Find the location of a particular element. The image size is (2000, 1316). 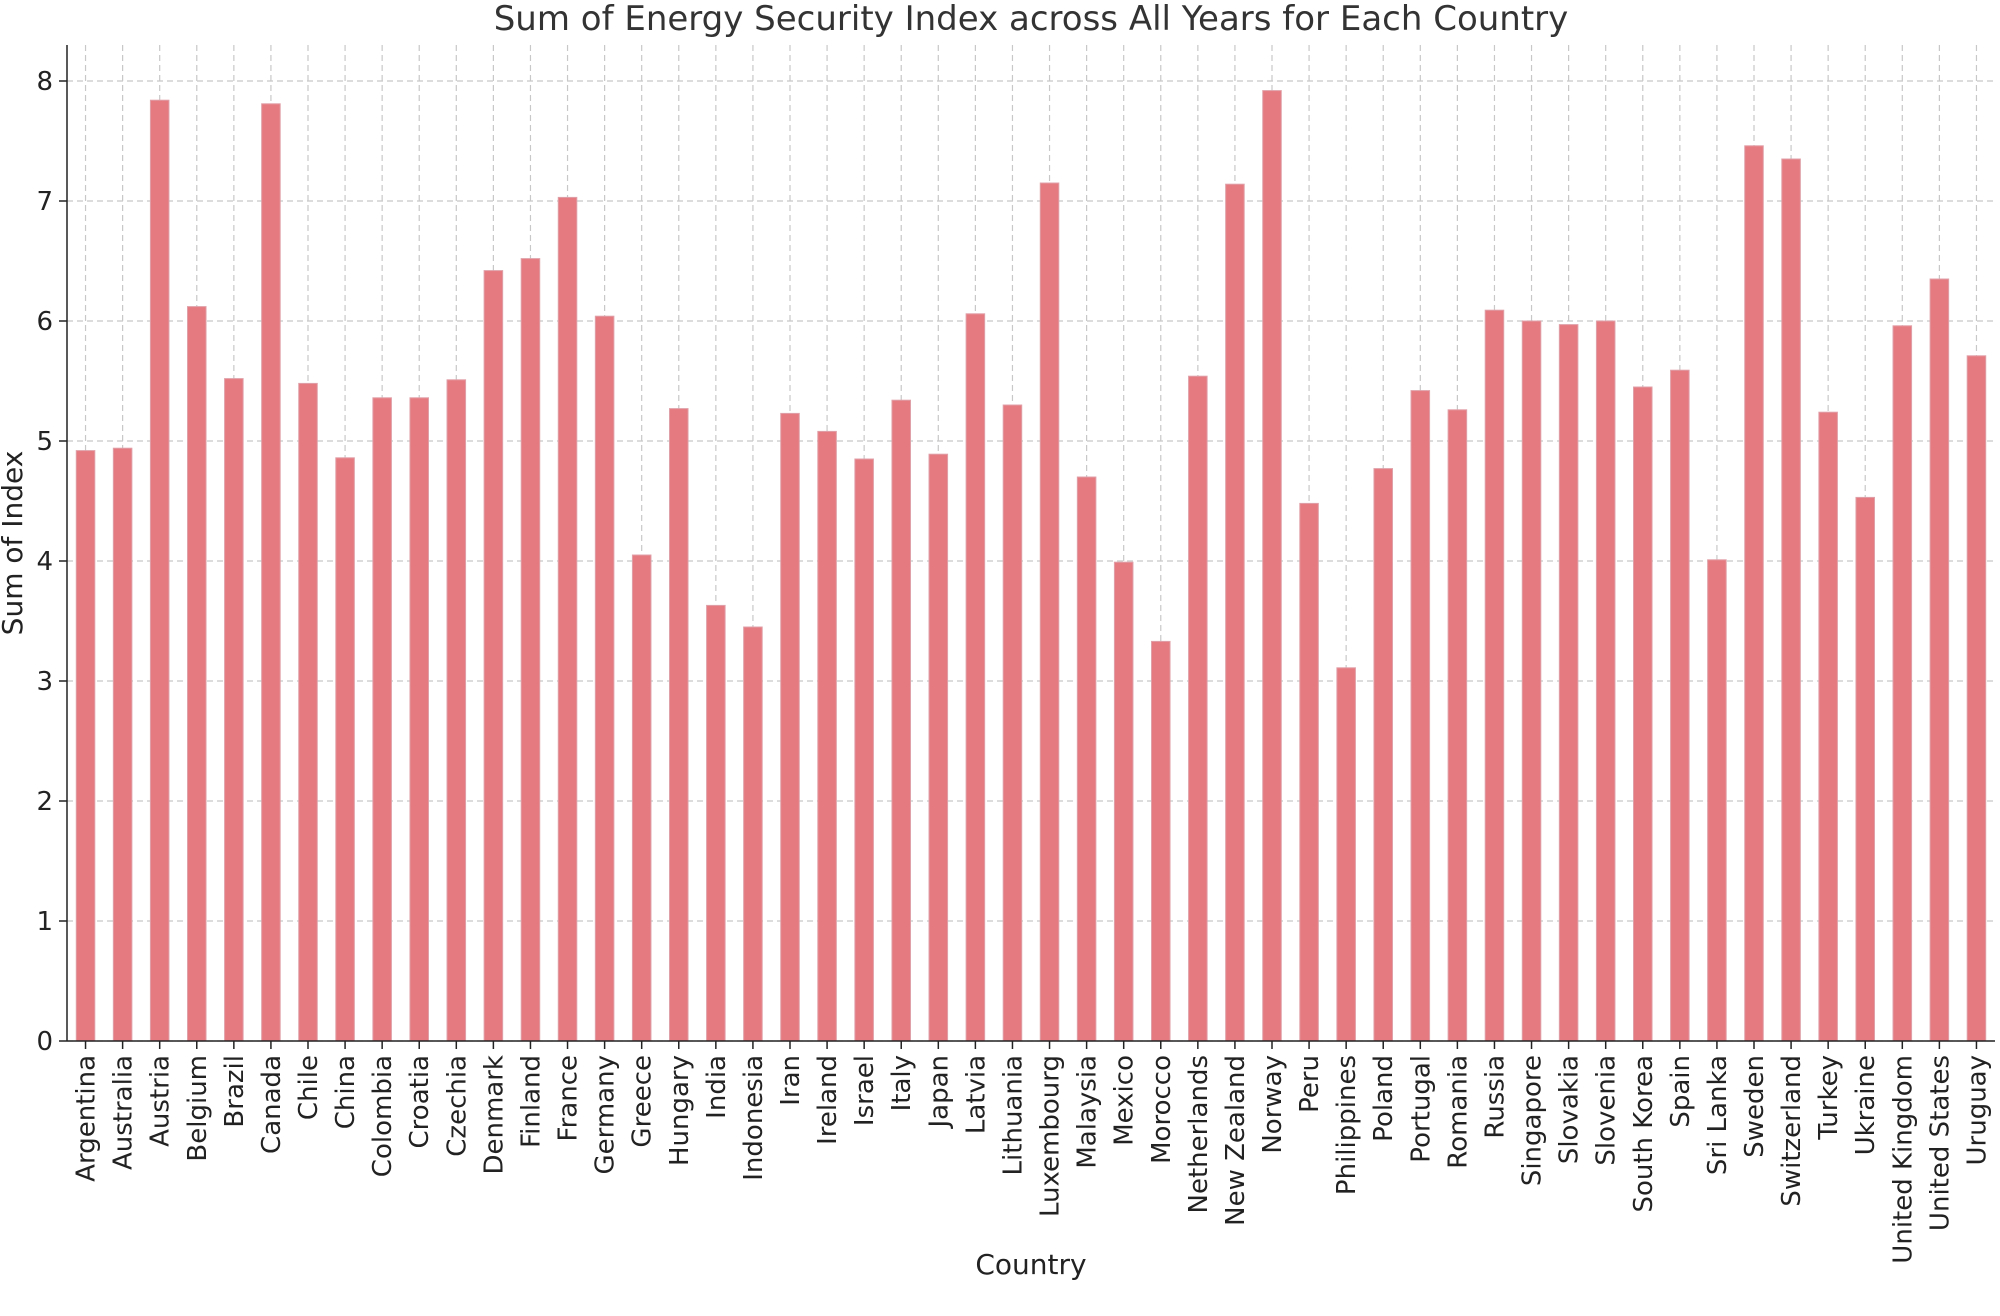

x-tick-label: Israel is located at coordinates (865, 1090).